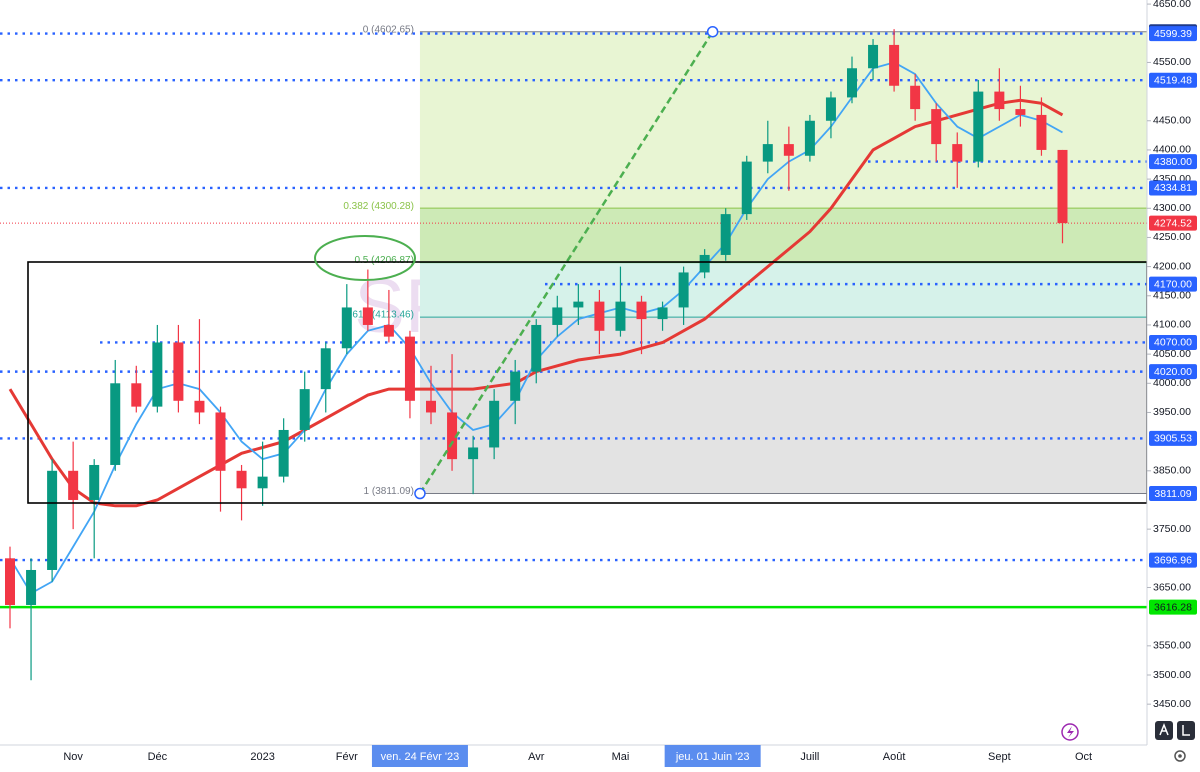  Describe the element at coordinates (1180, 756) in the screenshot. I see `settings-button` at that location.